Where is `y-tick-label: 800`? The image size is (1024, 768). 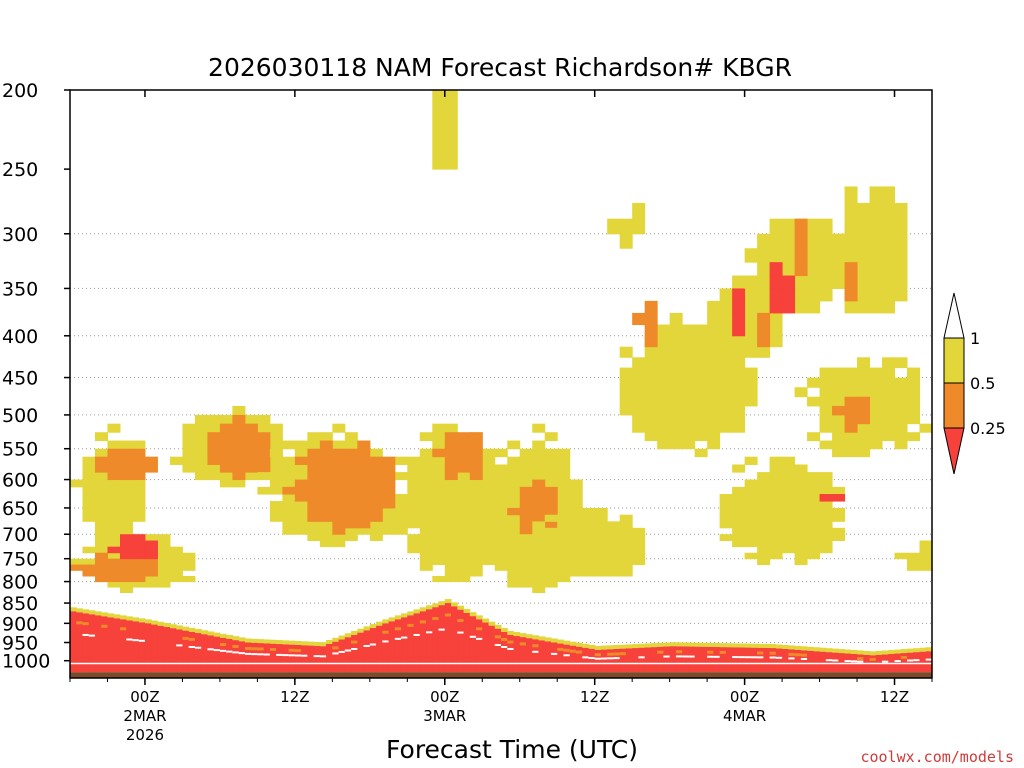
y-tick-label: 800 is located at coordinates (20, 583).